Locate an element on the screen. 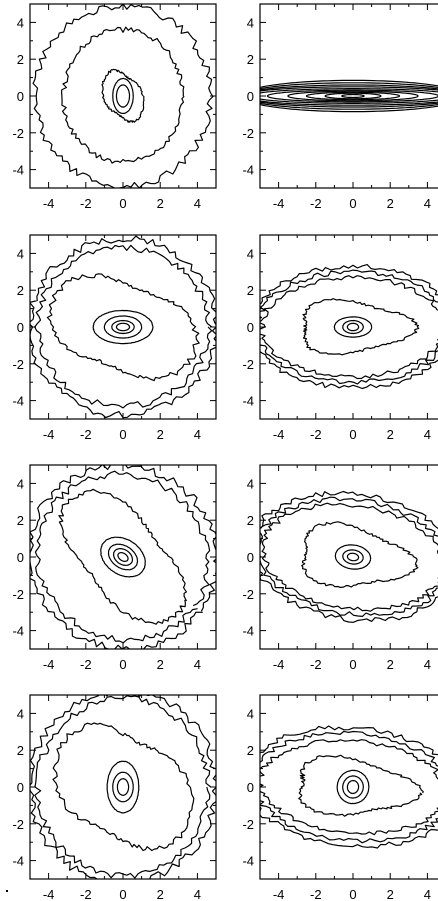  panel-r3-c1: -4 -2 0 2 4 4 2 0 -2 -4 is located at coordinates (114, 568).